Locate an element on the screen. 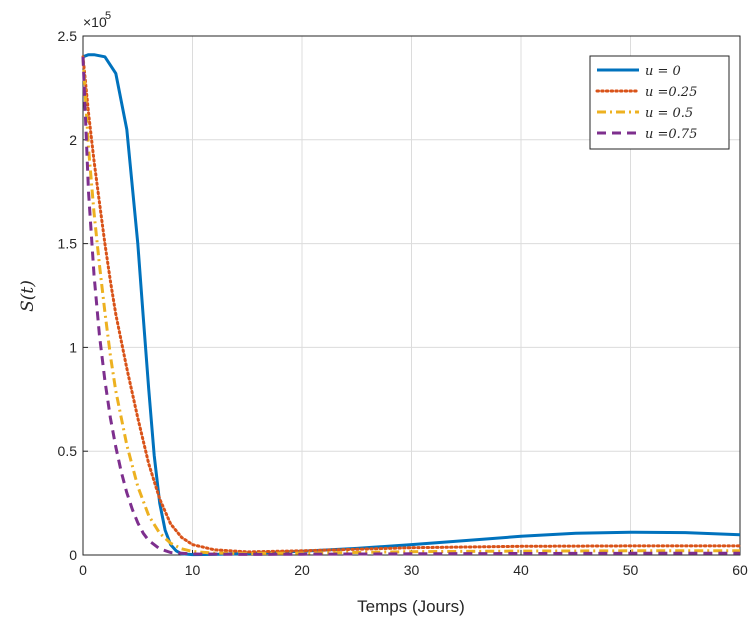  y-tick-label: 1.5 is located at coordinates (68, 244).